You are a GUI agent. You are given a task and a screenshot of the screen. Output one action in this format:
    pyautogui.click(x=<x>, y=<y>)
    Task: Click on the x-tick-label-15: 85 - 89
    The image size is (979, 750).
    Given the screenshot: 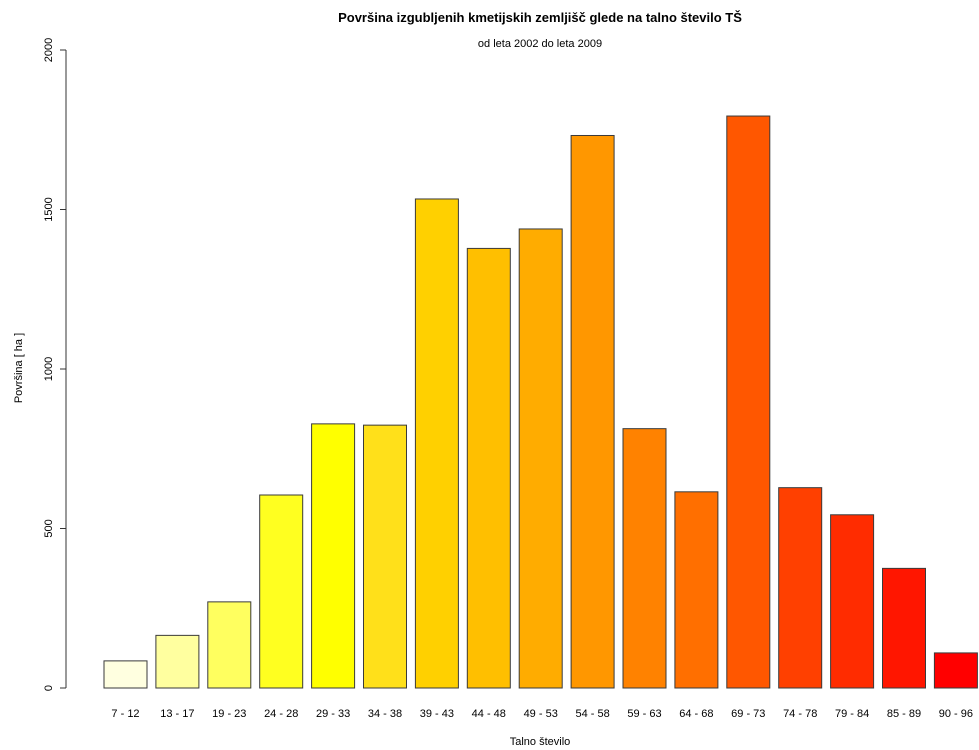 What is the action you would take?
    pyautogui.click(x=904, y=714)
    